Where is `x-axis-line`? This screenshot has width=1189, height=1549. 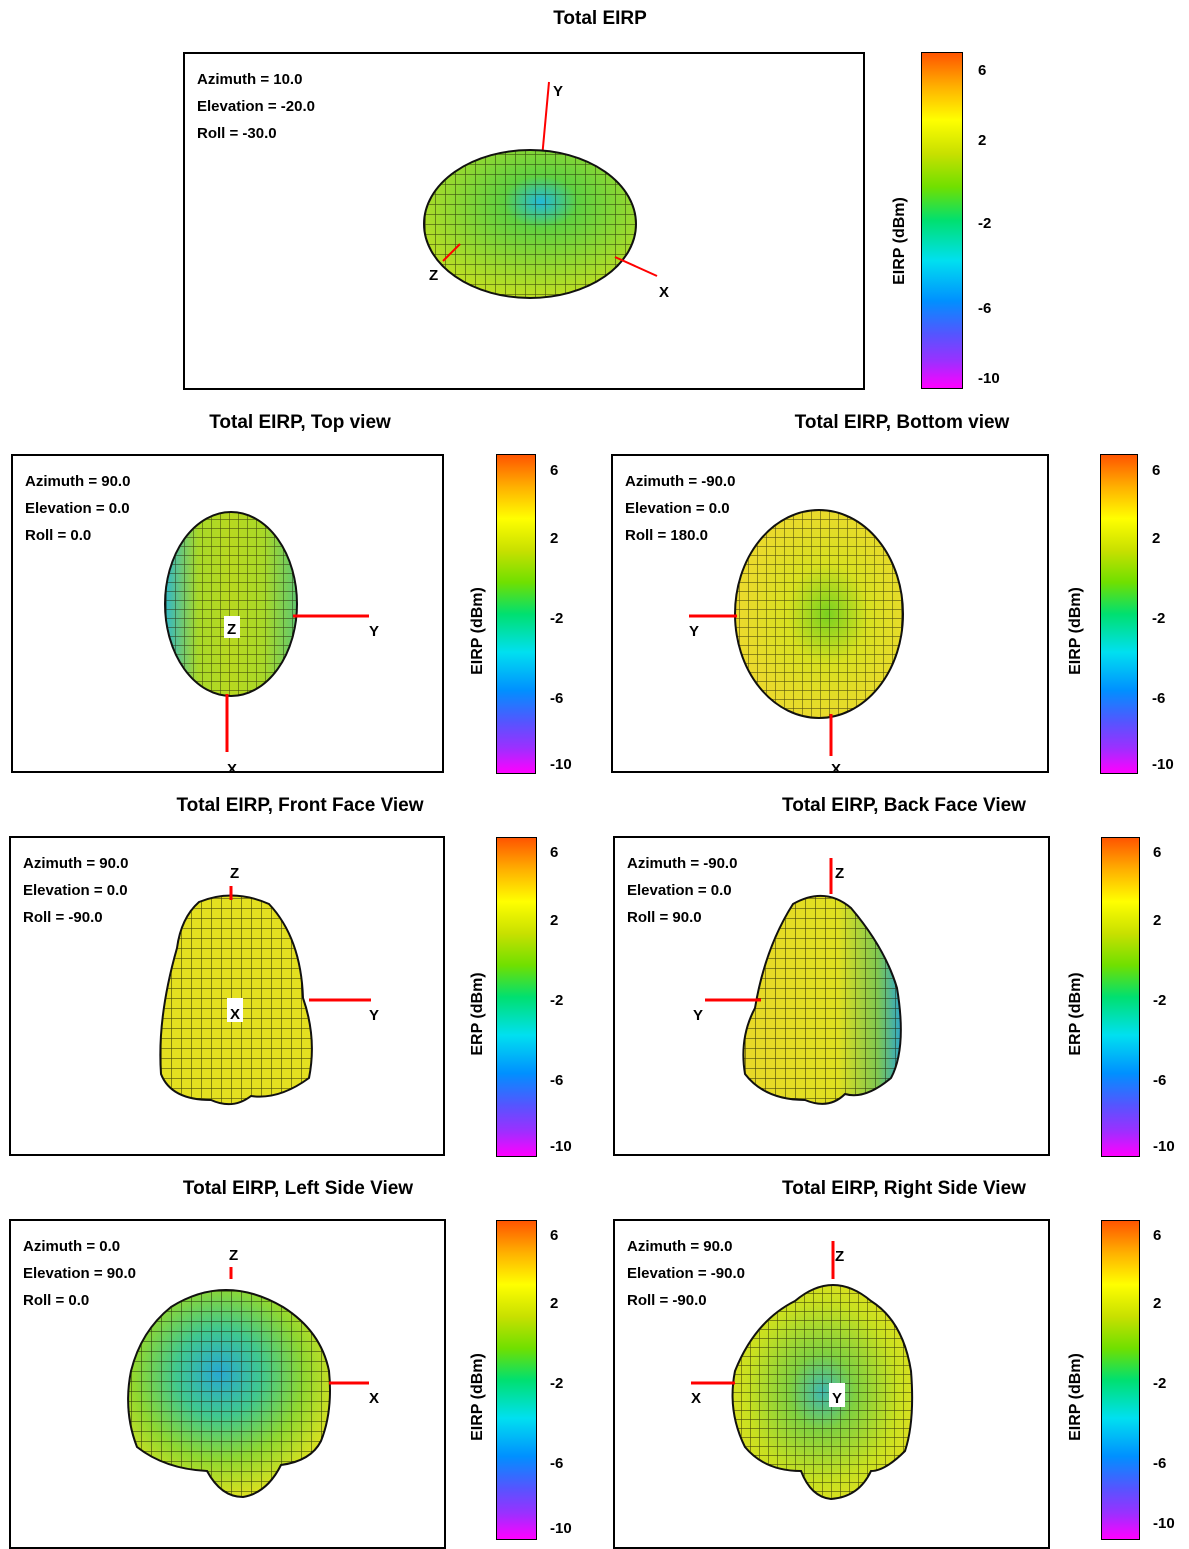 x-axis-line is located at coordinates (636, 266).